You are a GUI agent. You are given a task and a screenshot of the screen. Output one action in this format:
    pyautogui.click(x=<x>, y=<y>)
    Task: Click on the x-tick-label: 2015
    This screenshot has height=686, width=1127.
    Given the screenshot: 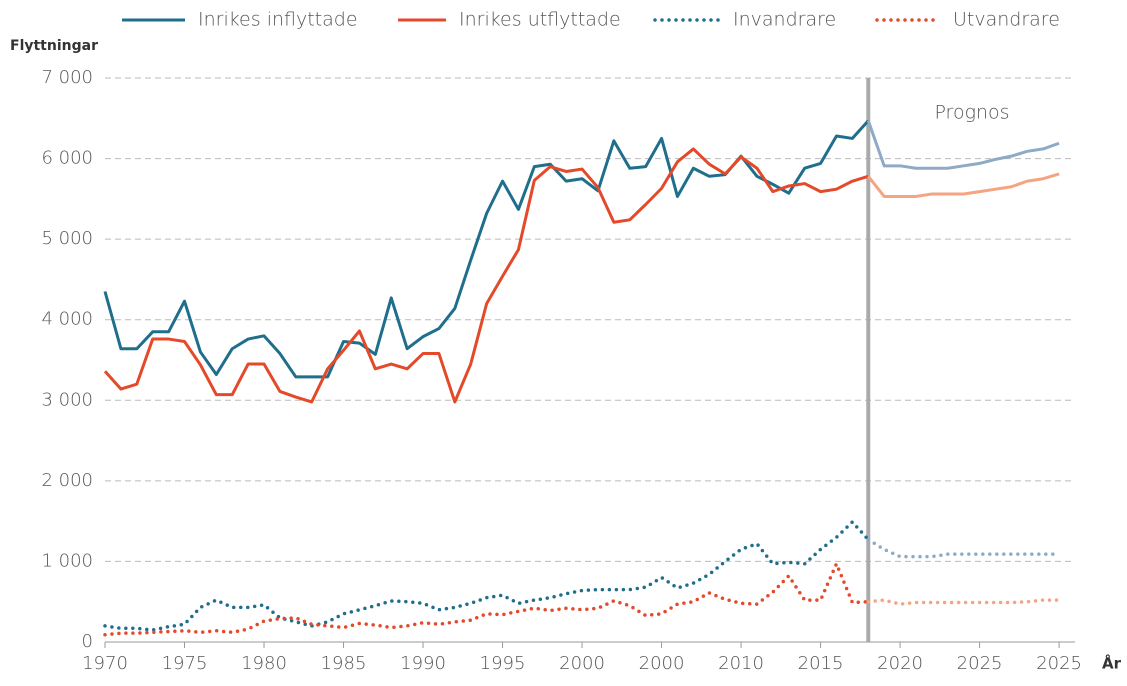 What is the action you would take?
    pyautogui.click(x=821, y=663)
    